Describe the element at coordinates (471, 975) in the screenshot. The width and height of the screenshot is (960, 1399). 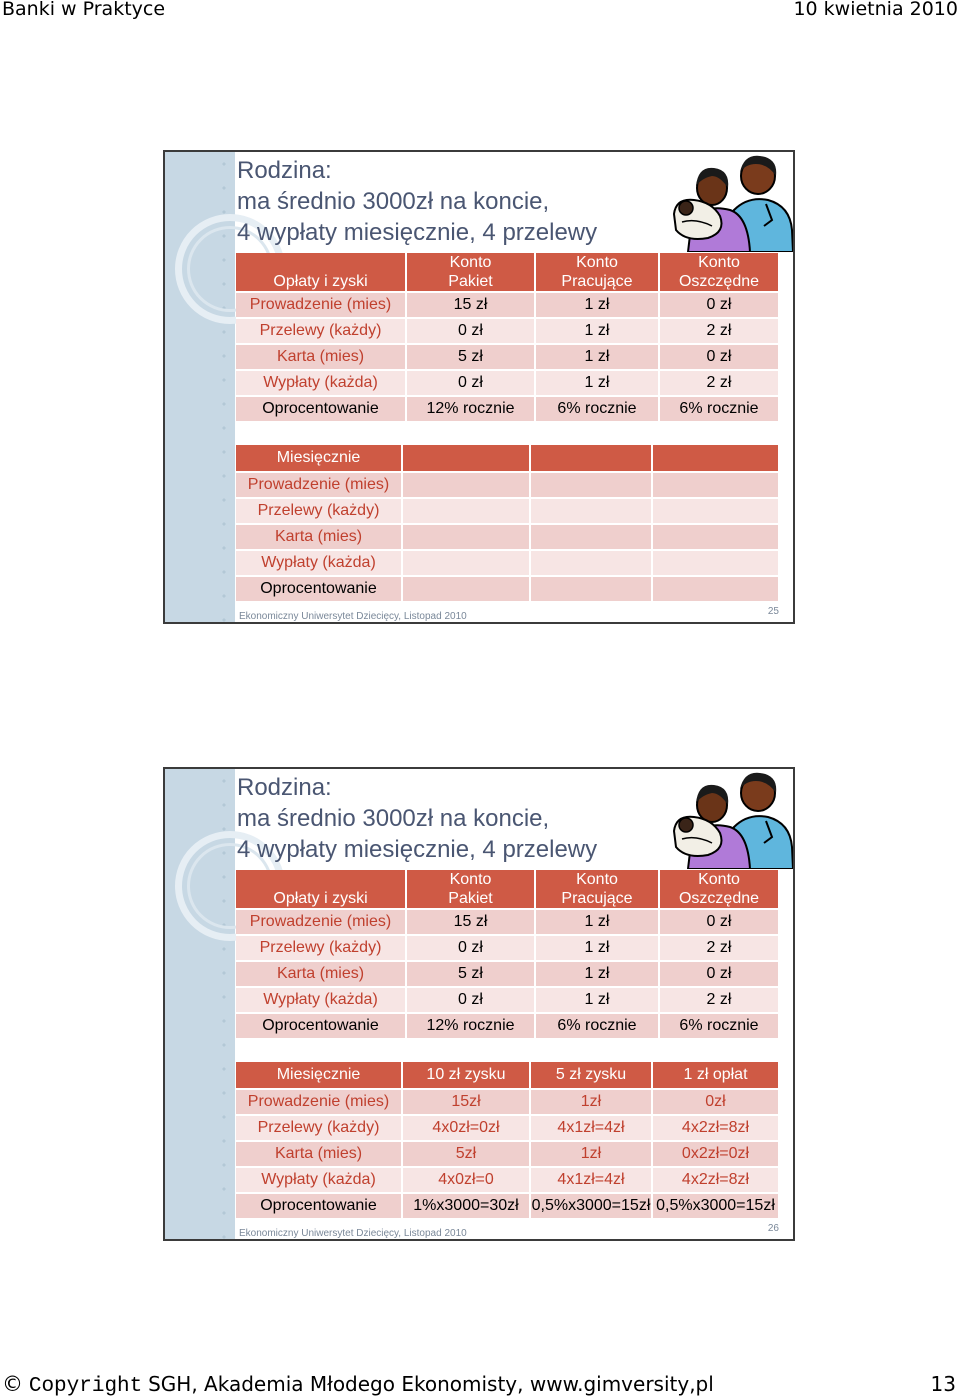
I see `cell: 5 zł` at that location.